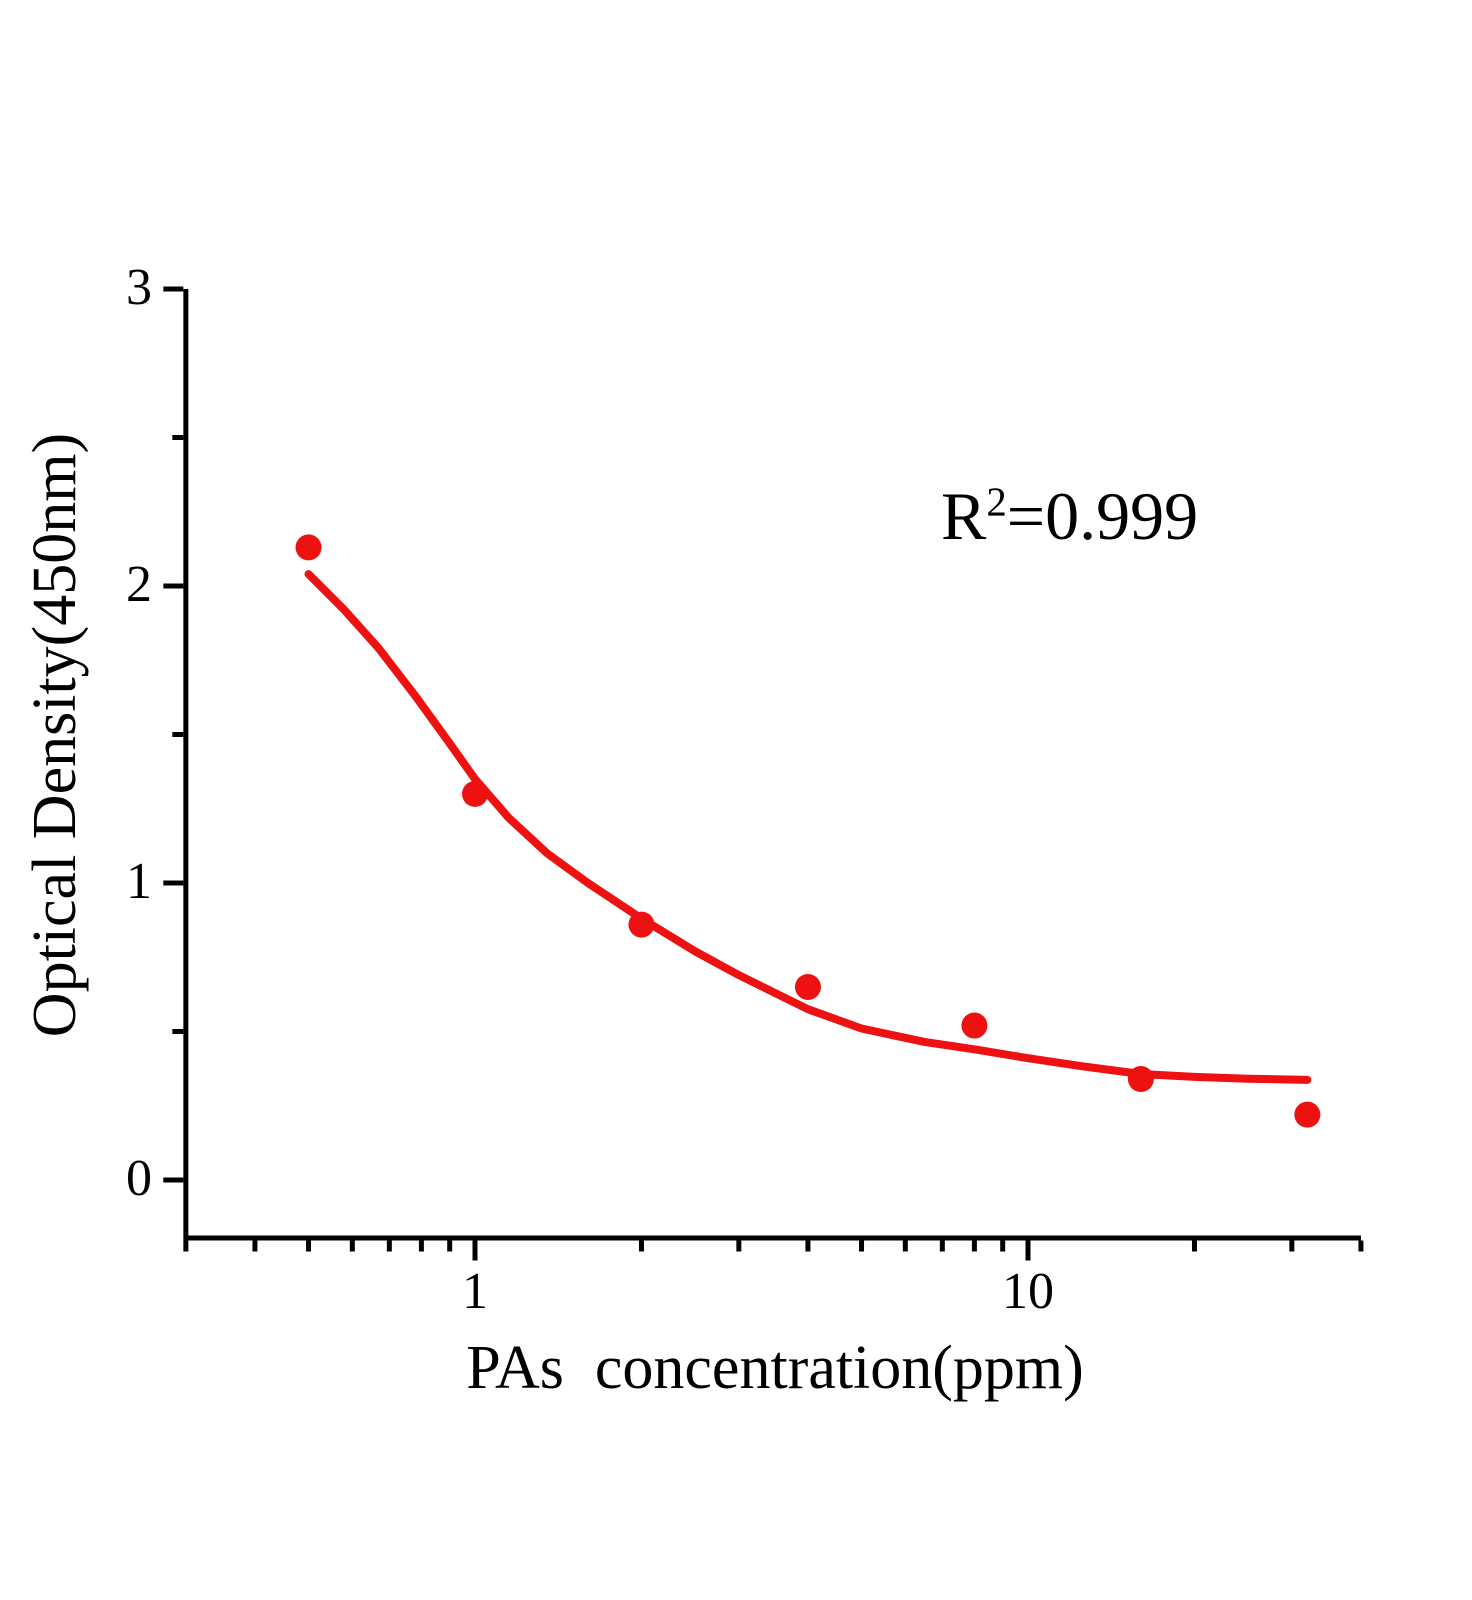 This screenshot has width=1472, height=1600. What do you see at coordinates (55, 735) in the screenshot?
I see `y-axis-title: Optical Density(450nm)` at bounding box center [55, 735].